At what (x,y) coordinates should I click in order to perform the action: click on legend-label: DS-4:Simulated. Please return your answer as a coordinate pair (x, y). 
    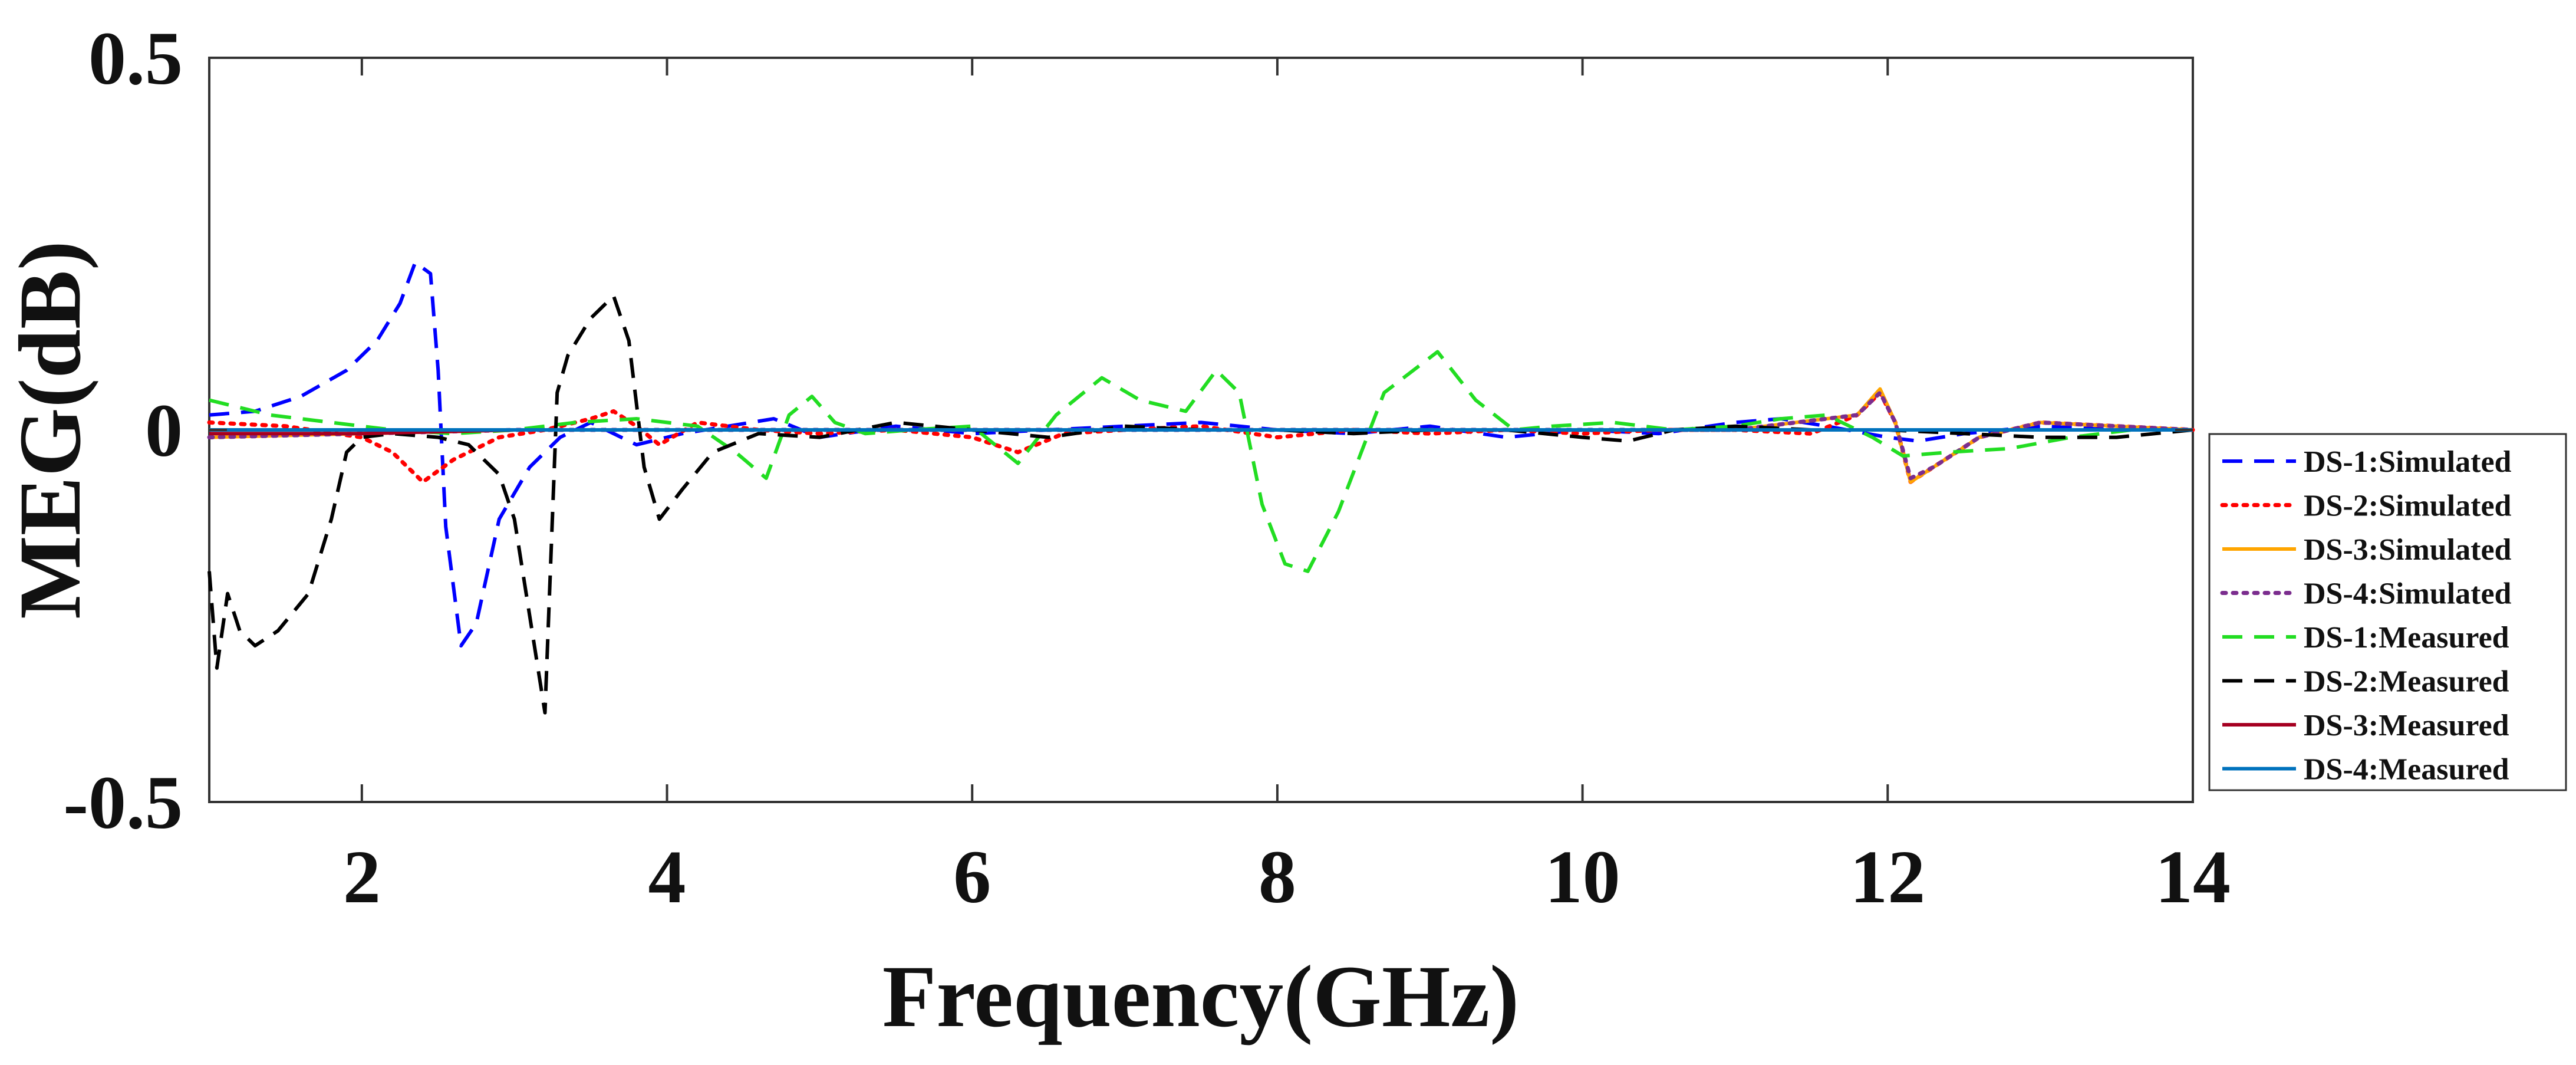
    Looking at the image, I should click on (2408, 594).